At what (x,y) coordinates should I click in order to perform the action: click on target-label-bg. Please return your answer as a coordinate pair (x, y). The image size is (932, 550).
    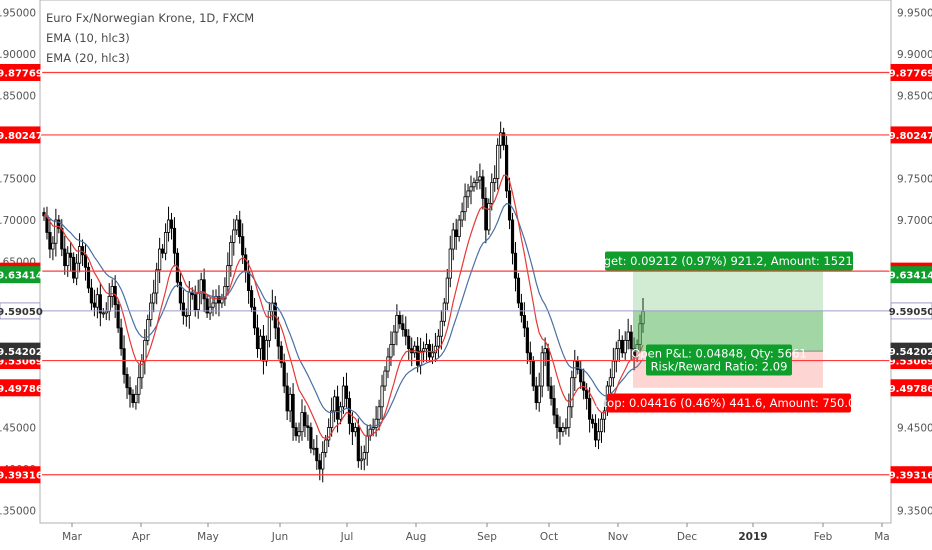
    Looking at the image, I should click on (729, 261).